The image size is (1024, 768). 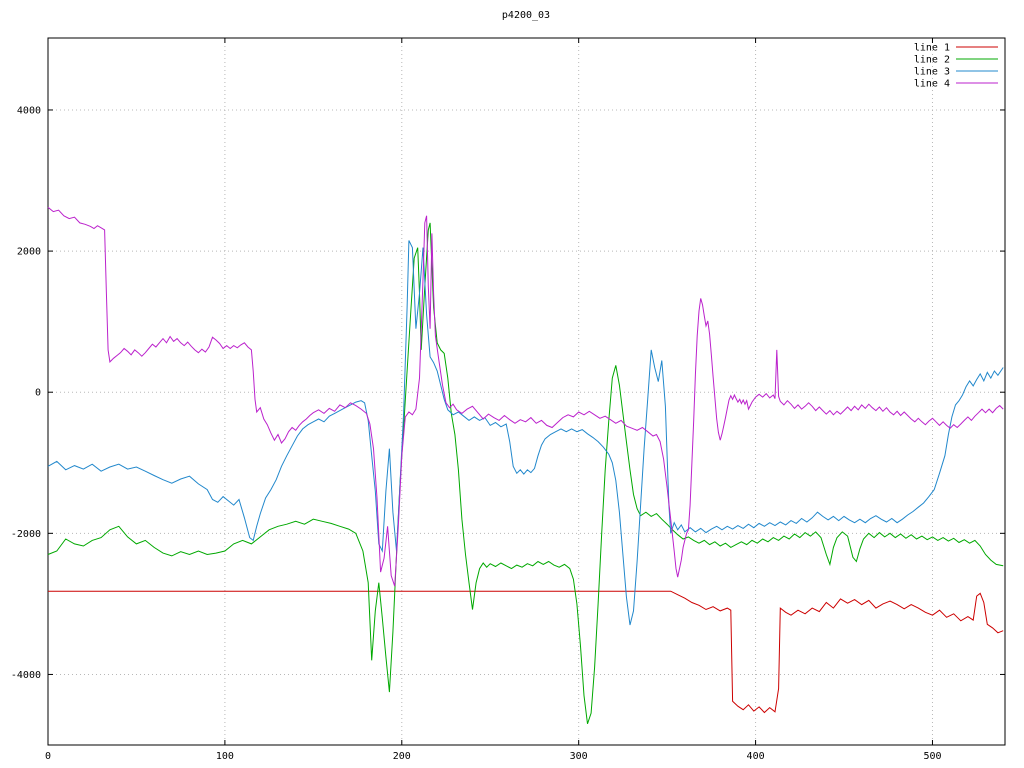 I want to click on legend-label: line 4, so click(x=932, y=84).